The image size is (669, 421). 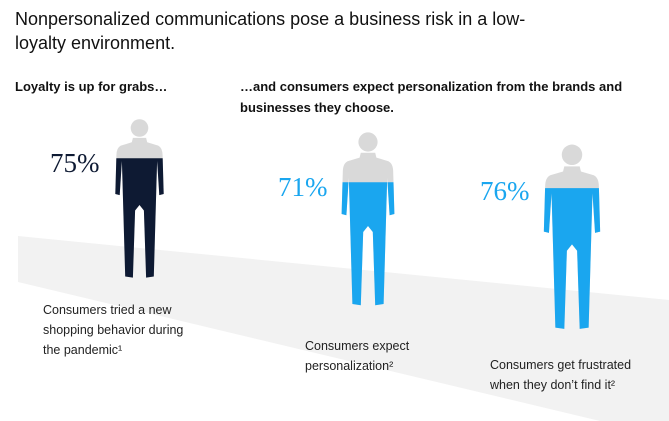 I want to click on value-label: 75%, so click(x=75, y=163).